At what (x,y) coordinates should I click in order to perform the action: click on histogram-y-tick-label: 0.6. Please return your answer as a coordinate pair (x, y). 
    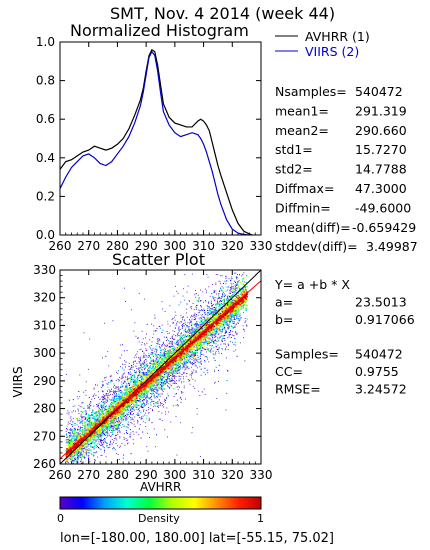
    Looking at the image, I should click on (45, 119).